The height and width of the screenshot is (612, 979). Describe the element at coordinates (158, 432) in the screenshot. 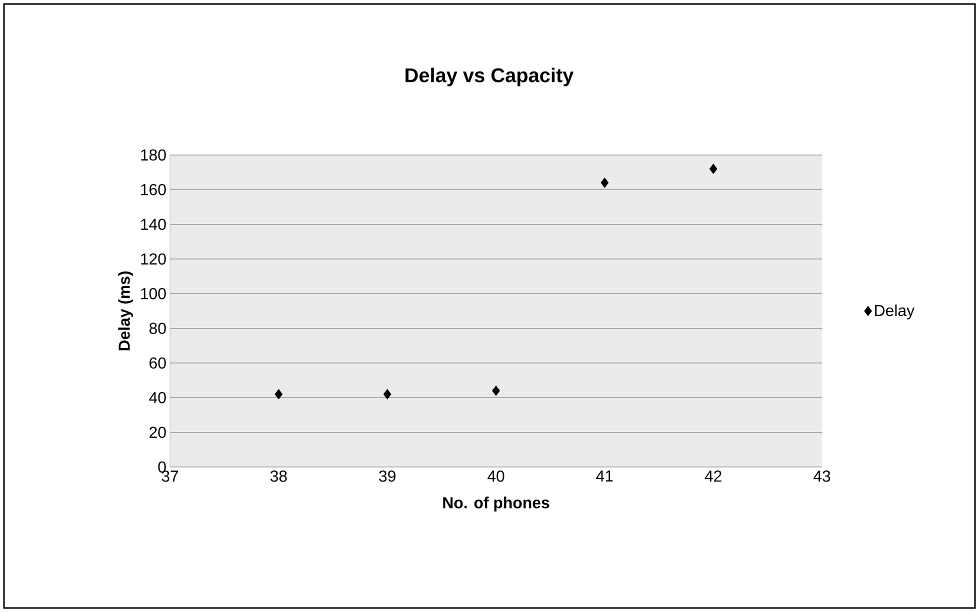

I see `y-tick-label: 20` at that location.